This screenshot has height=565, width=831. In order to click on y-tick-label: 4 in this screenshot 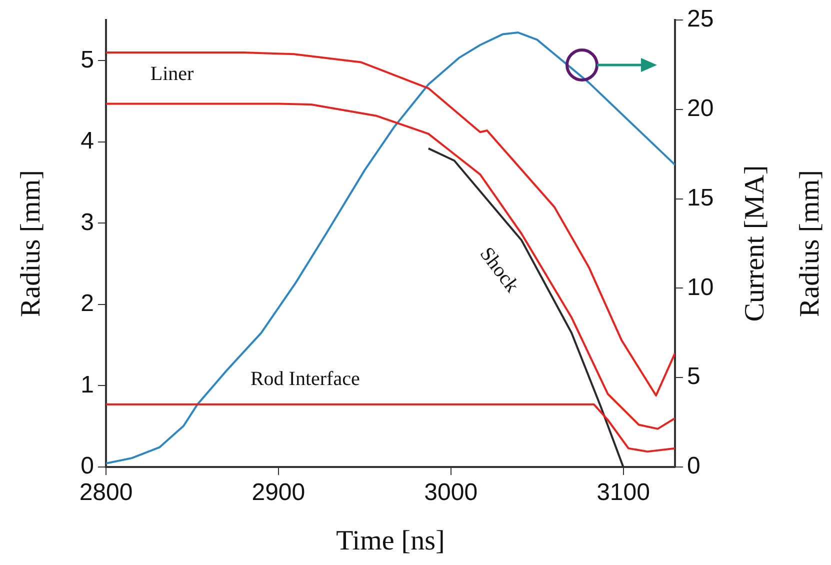, I will do `click(87, 141)`.